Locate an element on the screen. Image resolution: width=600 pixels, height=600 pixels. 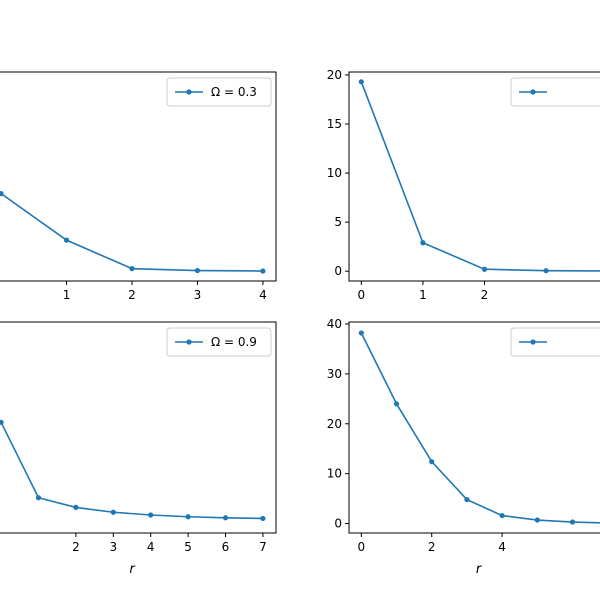
axes-frame is located at coordinates (474, 427).